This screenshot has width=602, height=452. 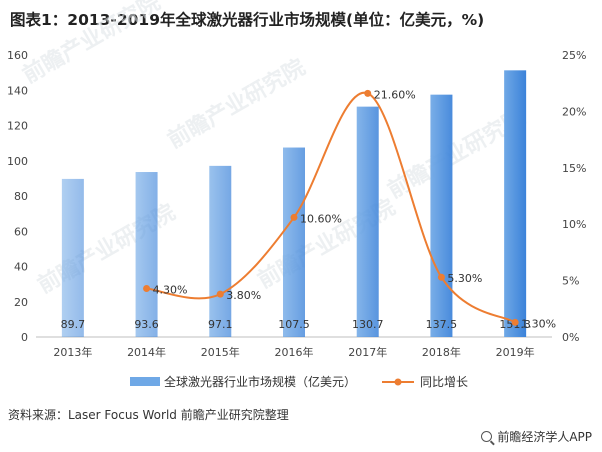 What do you see at coordinates (570, 337) in the screenshot?
I see `y-right-tick-label: 0%` at bounding box center [570, 337].